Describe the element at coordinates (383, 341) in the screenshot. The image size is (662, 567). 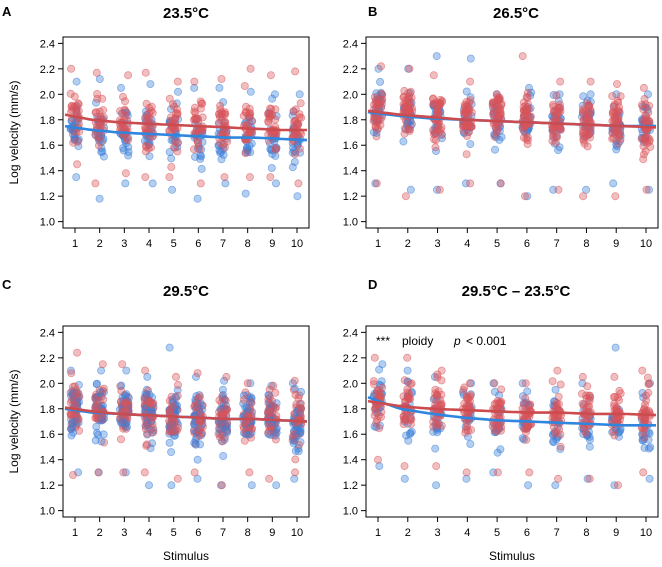
I see `annotation-stars: ***` at that location.